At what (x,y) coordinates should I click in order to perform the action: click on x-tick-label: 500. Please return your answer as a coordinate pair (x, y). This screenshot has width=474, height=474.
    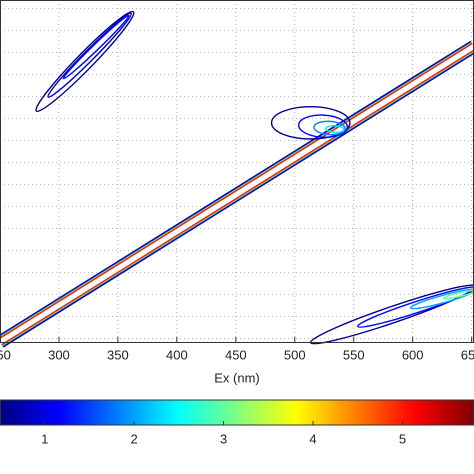
    Looking at the image, I should click on (295, 354).